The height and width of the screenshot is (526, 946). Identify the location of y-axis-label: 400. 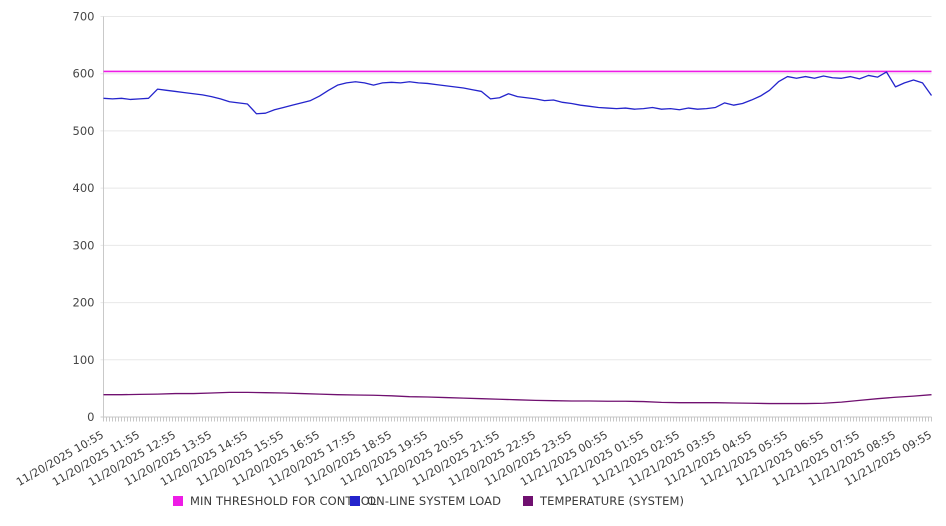
(84, 188).